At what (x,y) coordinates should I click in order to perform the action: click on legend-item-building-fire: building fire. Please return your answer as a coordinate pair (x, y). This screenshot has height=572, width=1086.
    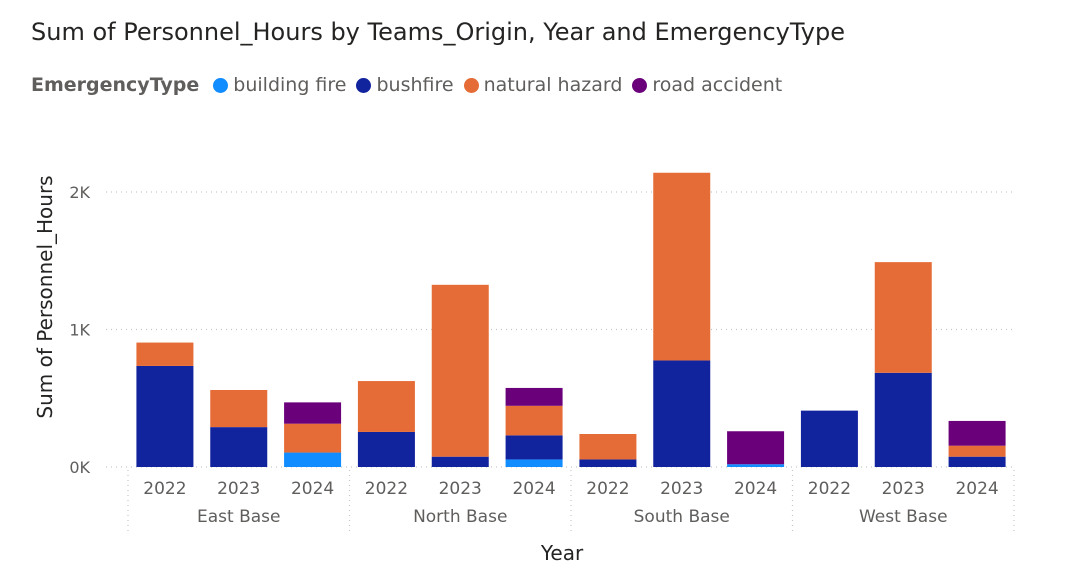
    Looking at the image, I should click on (279, 85).